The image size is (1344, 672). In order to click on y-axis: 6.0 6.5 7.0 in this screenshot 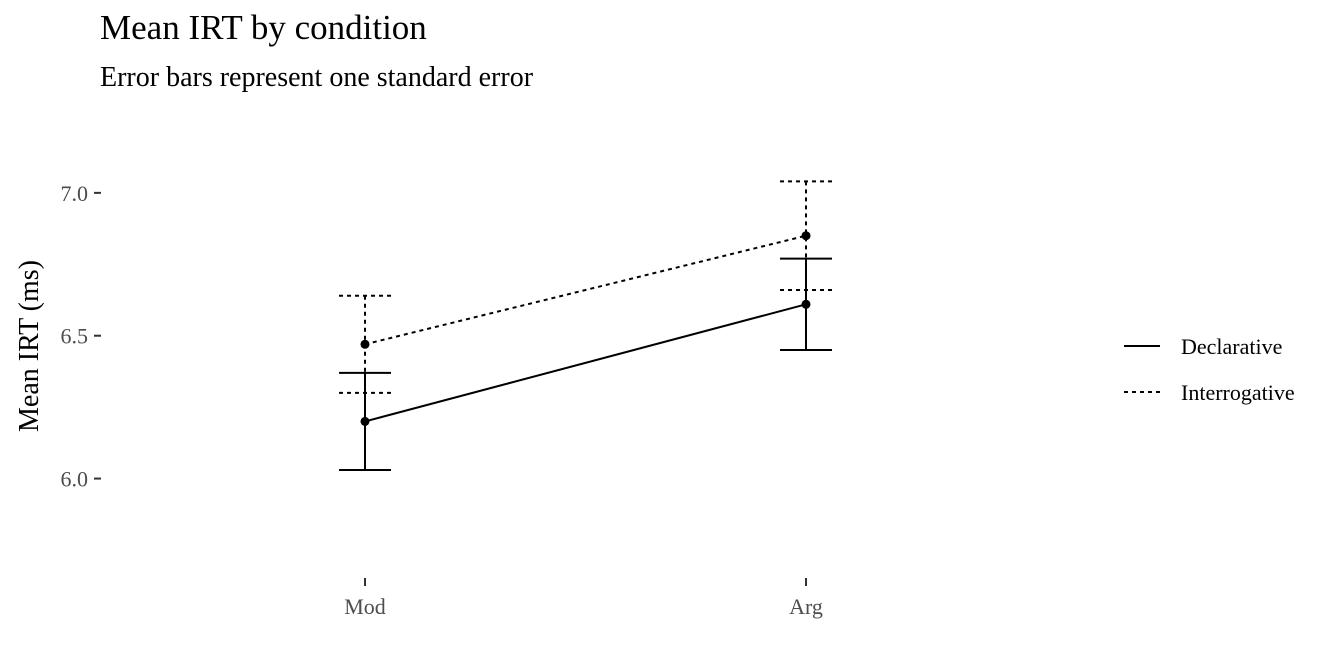, I will do `click(81, 336)`.